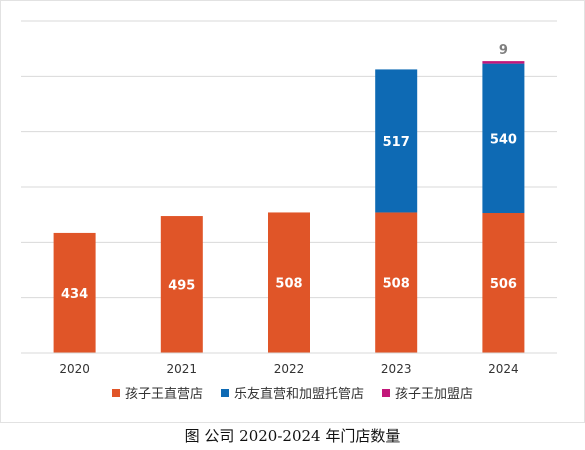  Describe the element at coordinates (115, 392) in the screenshot. I see `legend-swatch-direct-stores` at that location.